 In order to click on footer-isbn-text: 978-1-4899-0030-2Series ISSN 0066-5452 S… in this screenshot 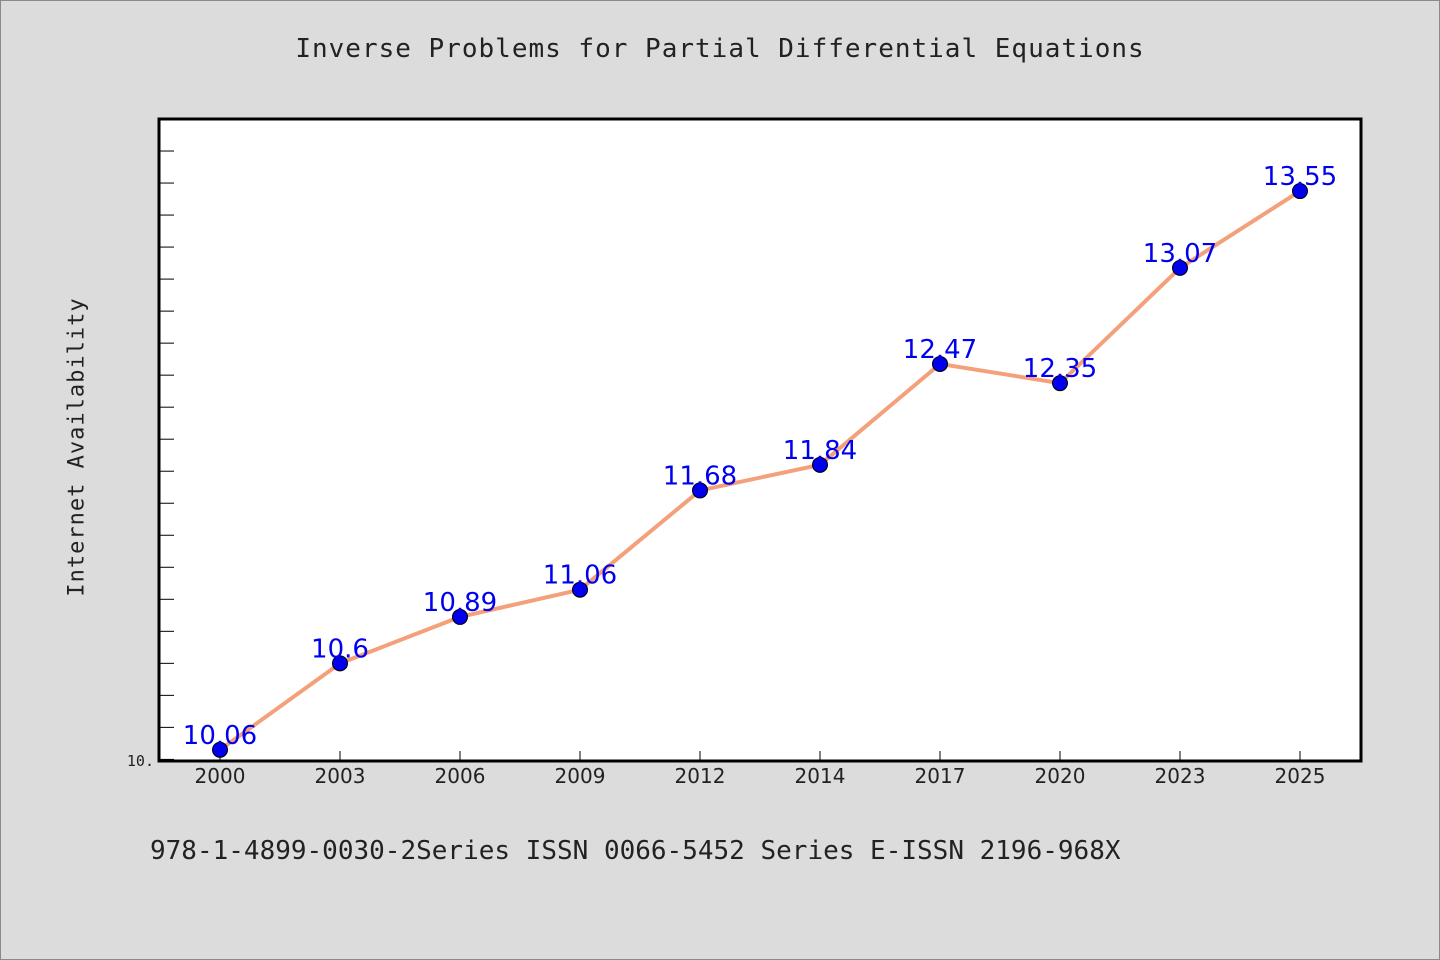, I will do `click(635, 851)`.